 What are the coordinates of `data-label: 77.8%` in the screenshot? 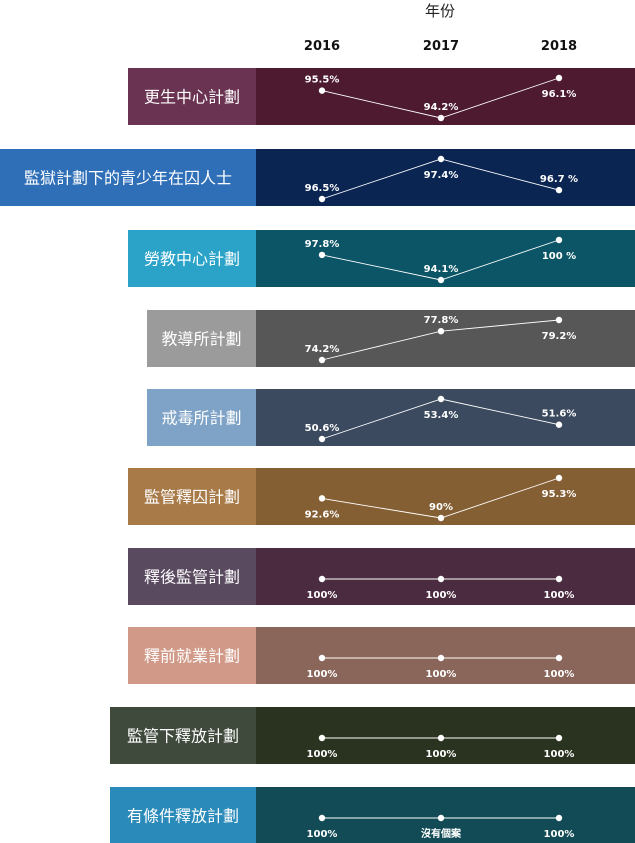 It's located at (441, 320).